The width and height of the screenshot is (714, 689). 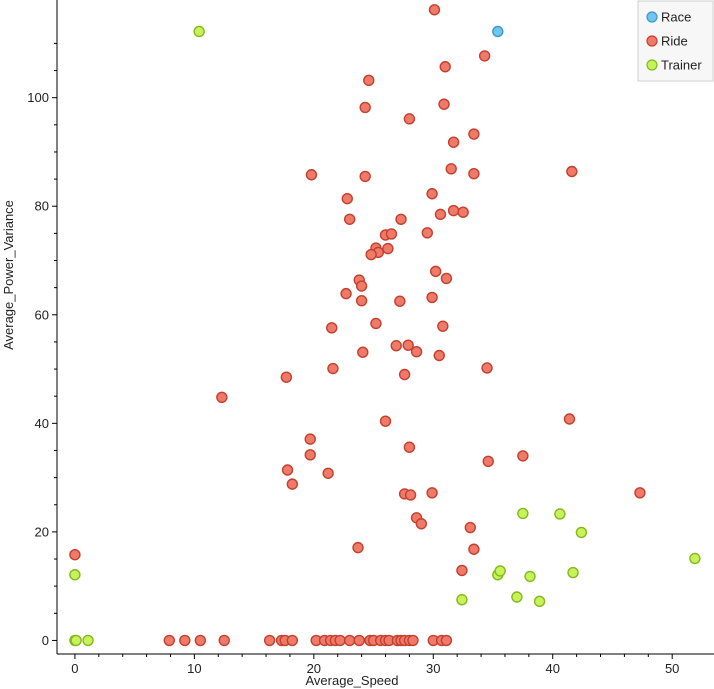 What do you see at coordinates (42, 206) in the screenshot?
I see `y-tick-label: 80` at bounding box center [42, 206].